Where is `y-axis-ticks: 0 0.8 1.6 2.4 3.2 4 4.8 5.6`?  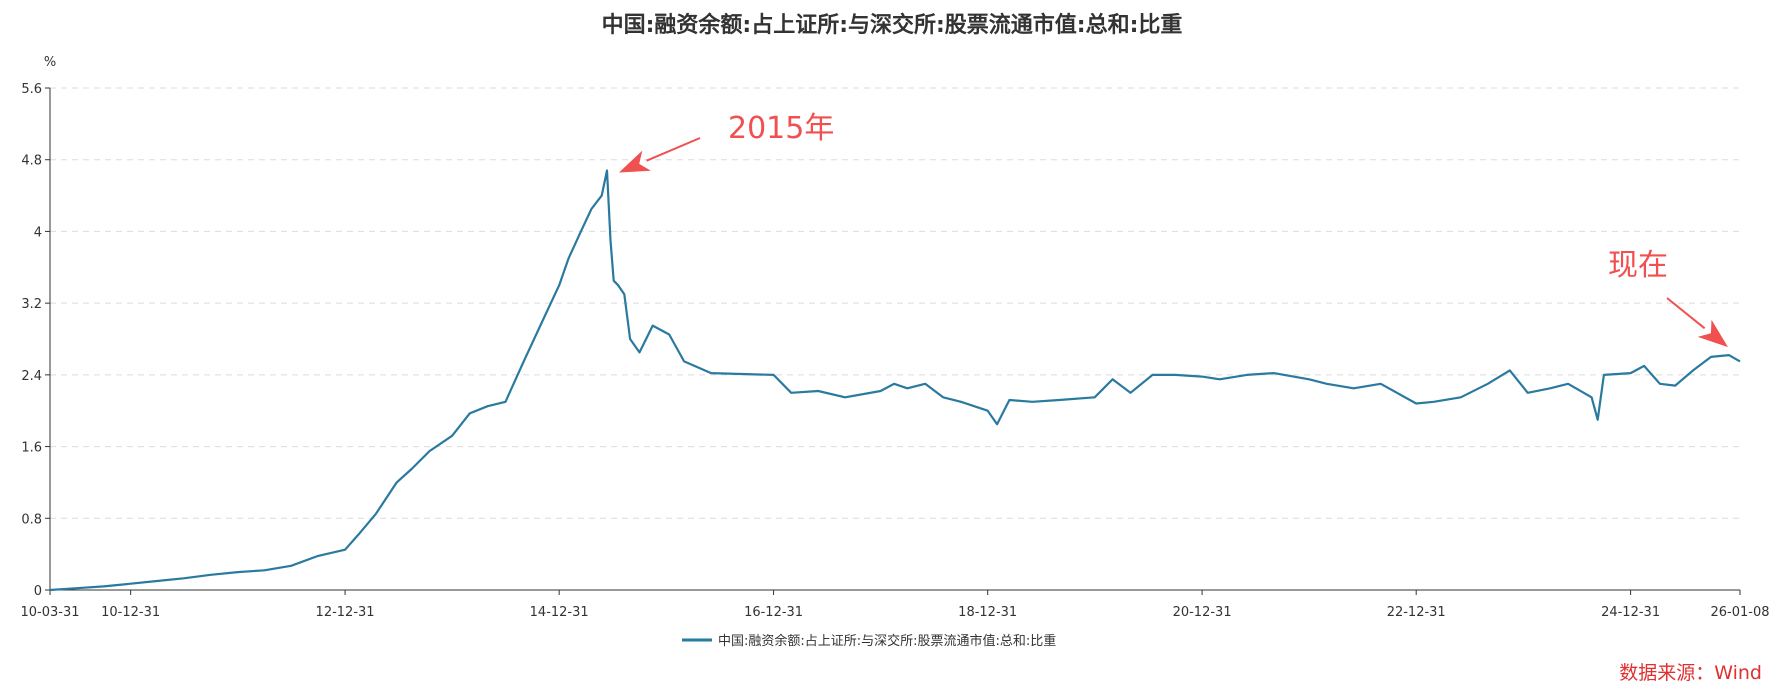 y-axis-ticks: 0 0.8 1.6 2.4 3.2 4 4.8 5.6 is located at coordinates (36, 340).